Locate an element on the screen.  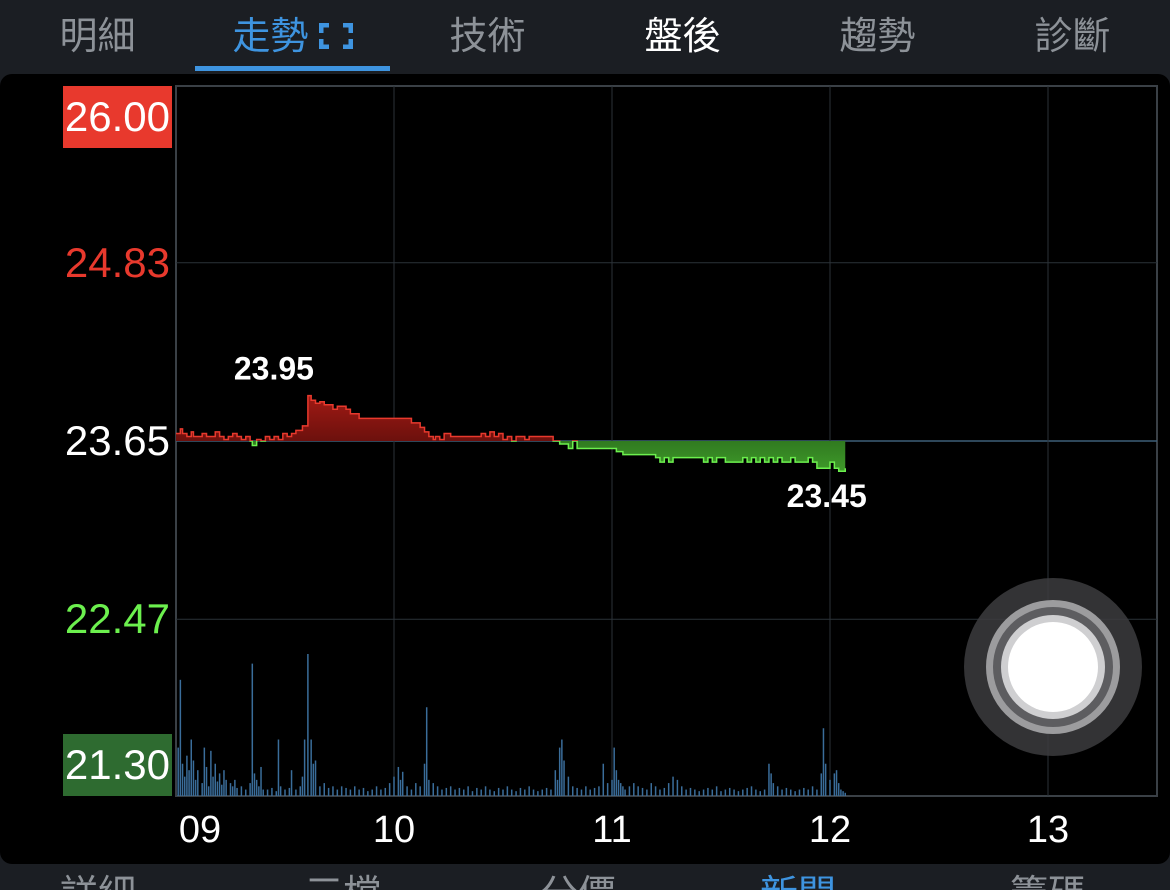
y-axis-label: 22.47 is located at coordinates (117, 619).